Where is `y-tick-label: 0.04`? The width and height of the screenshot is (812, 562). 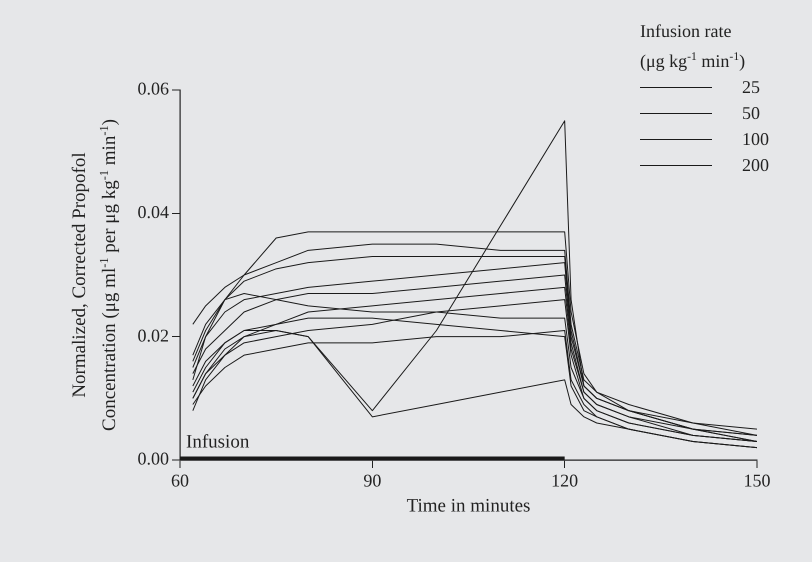 y-tick-label: 0.04 is located at coordinates (153, 212).